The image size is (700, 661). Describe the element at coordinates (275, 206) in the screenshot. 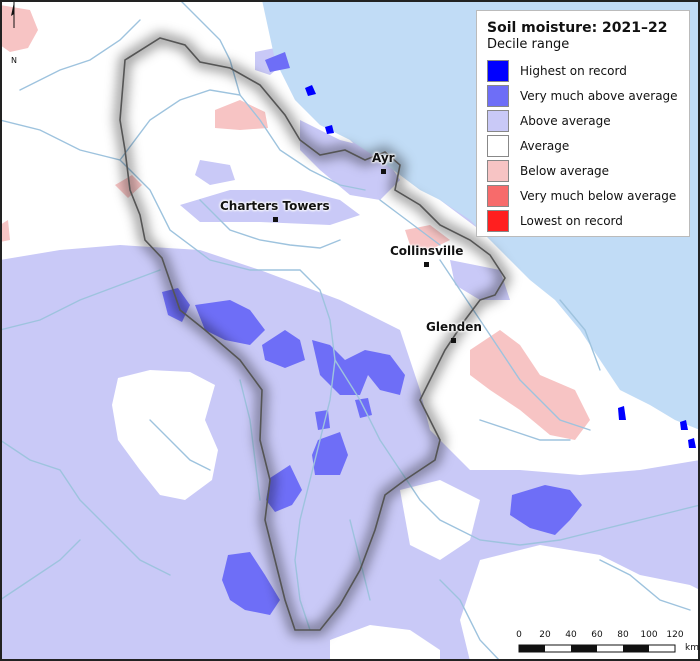

I see `town-label-charters-towers: Charters Towers` at that location.